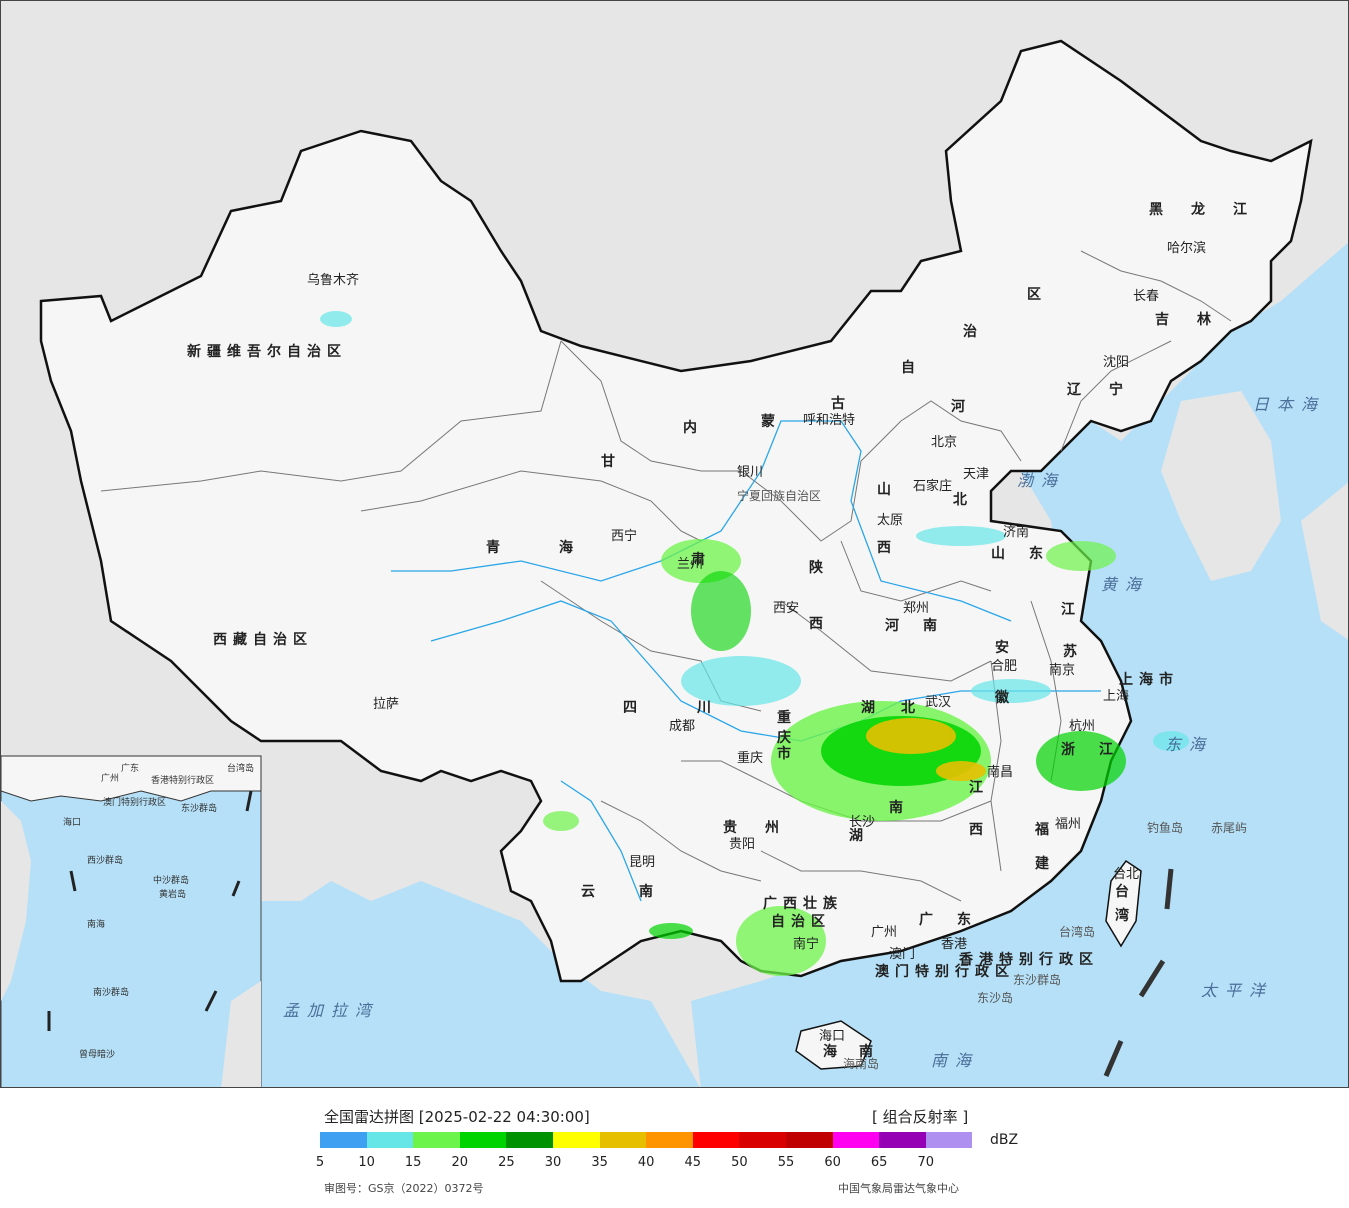  What do you see at coordinates (750, 758) in the screenshot?
I see `city-label: 重庆` at bounding box center [750, 758].